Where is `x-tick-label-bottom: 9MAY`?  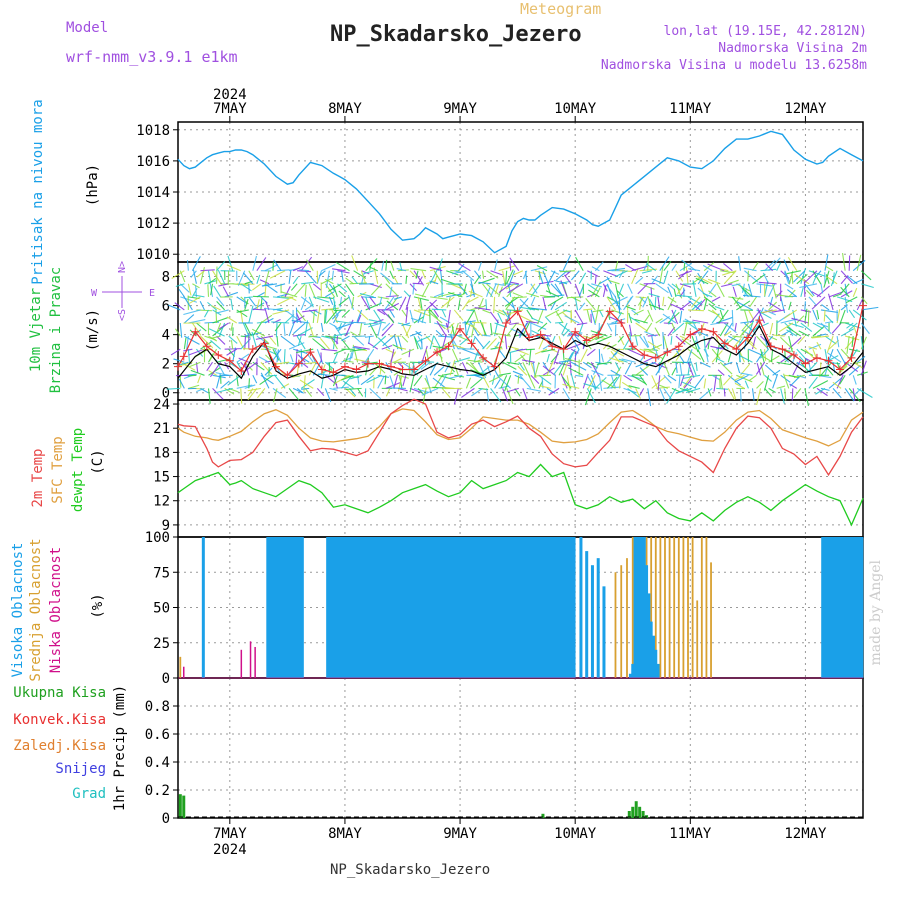
x-tick-label-bottom: 9MAY is located at coordinates (460, 834).